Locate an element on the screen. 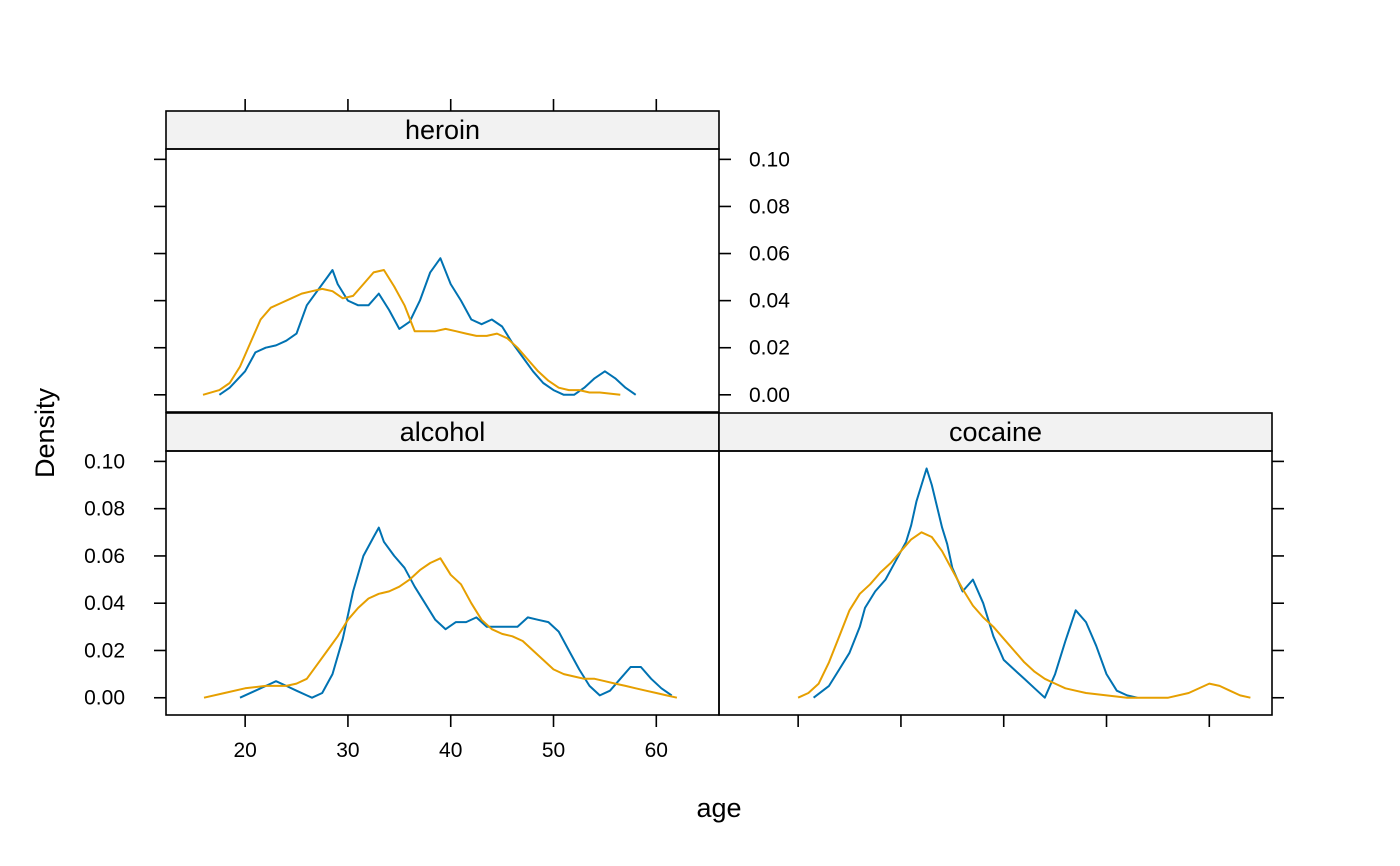 The width and height of the screenshot is (1400, 866). y-axis-right-heroin-tick-label: 0.06 is located at coordinates (769, 254).